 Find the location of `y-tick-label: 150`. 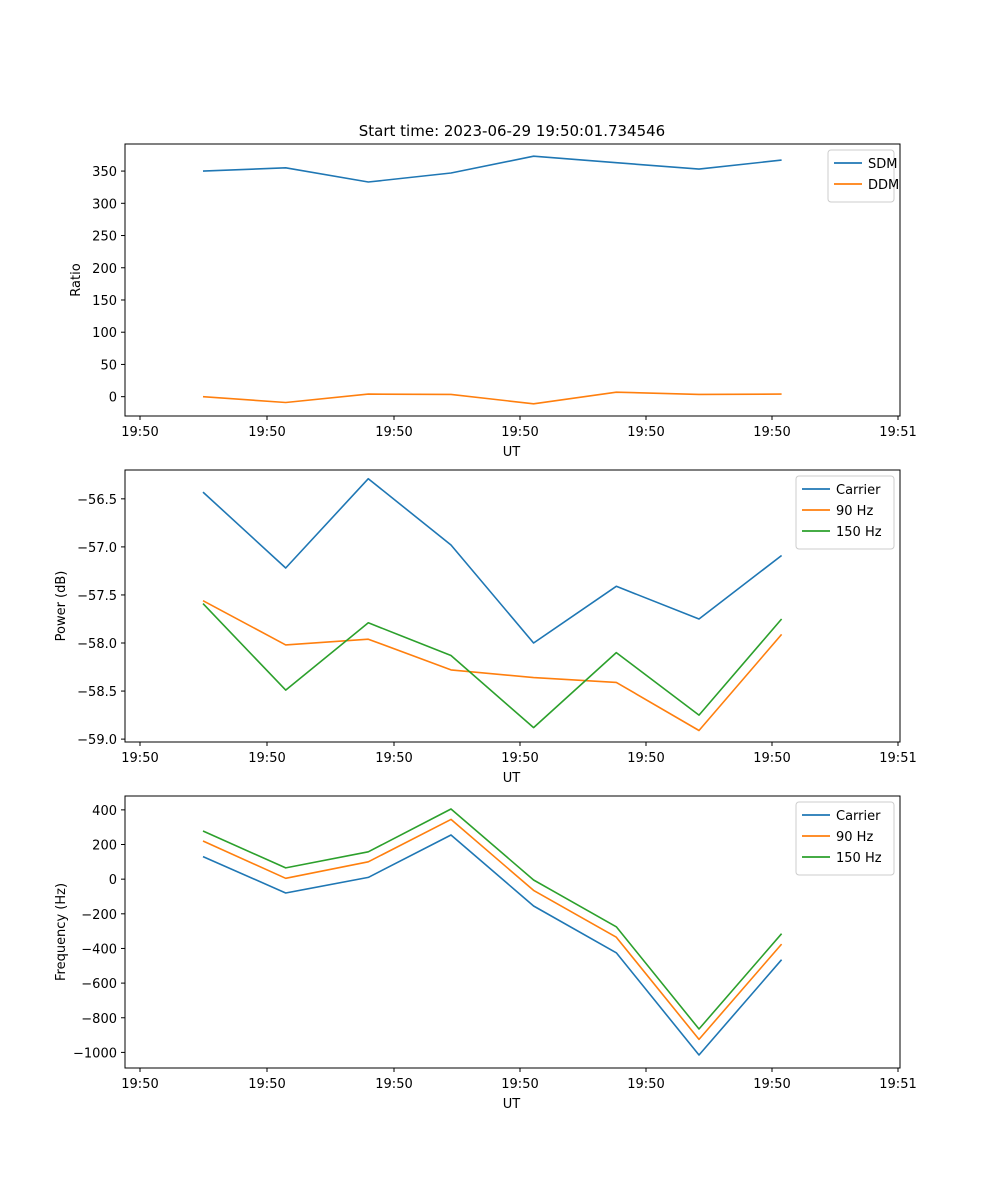

y-tick-label: 150 is located at coordinates (104, 301).